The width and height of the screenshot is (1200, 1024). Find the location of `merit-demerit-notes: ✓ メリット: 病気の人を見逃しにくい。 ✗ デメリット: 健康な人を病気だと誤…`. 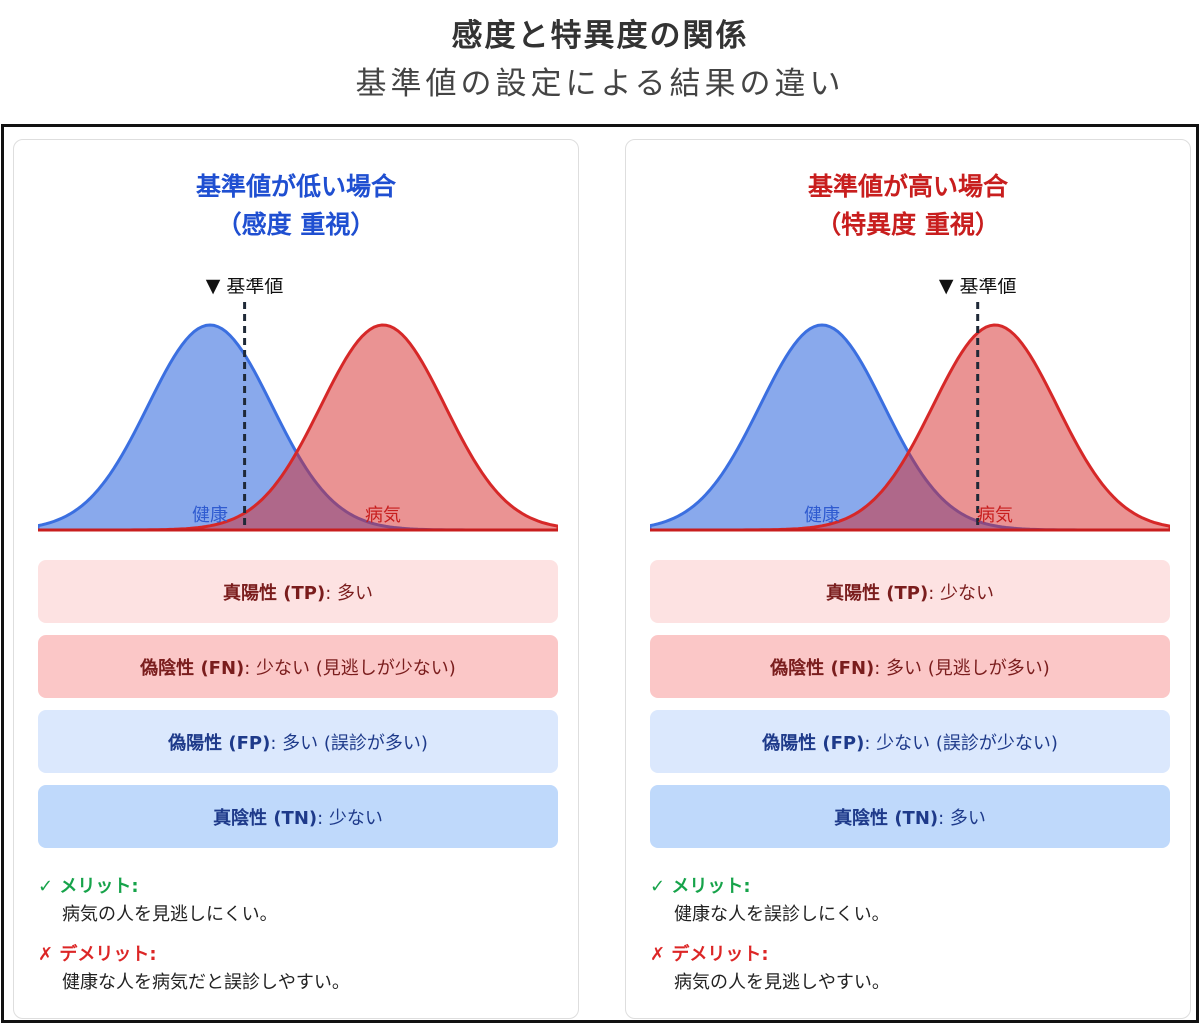

merit-demerit-notes: ✓ メリット: 病気の人を見逃しにくい。 ✗ デメリット: 健康な人を病気だと誤… is located at coordinates (298, 935).